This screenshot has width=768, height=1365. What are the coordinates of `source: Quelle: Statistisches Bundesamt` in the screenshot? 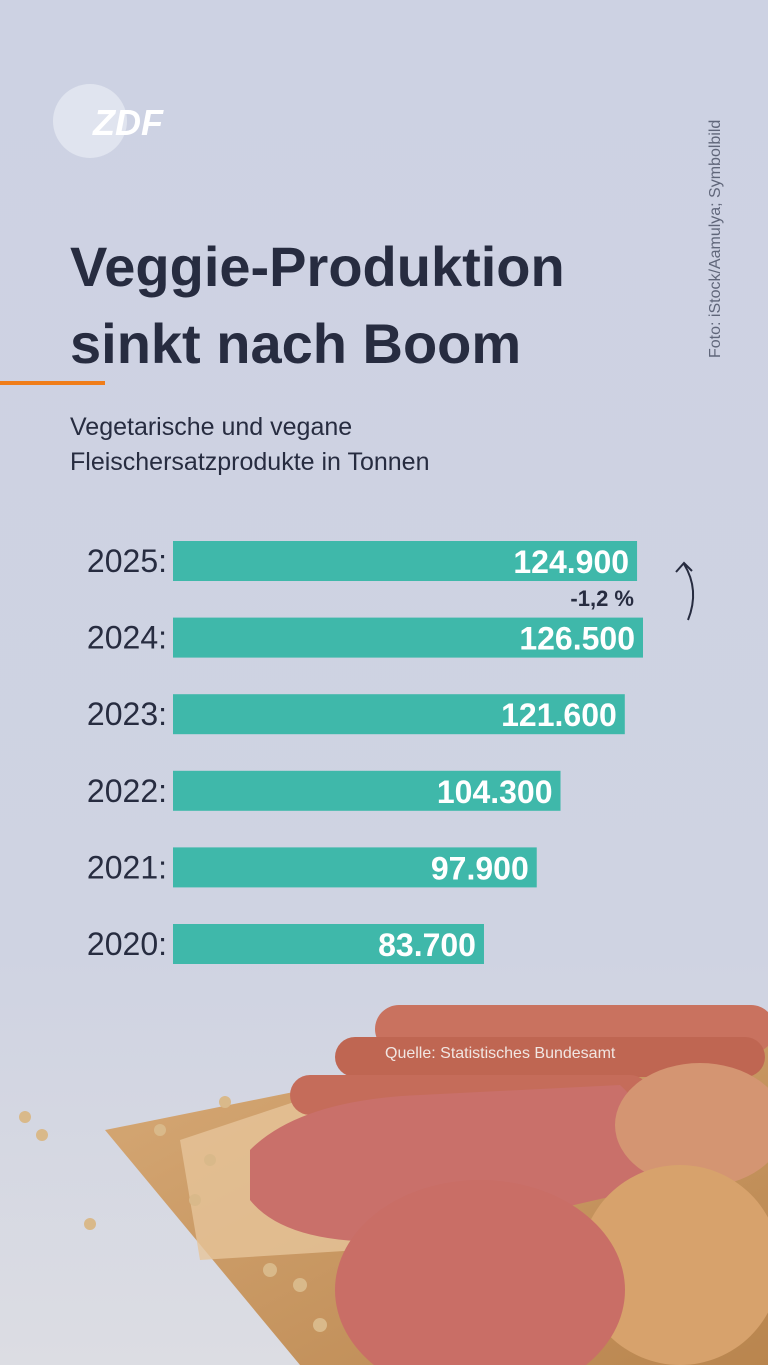 It's located at (500, 1053).